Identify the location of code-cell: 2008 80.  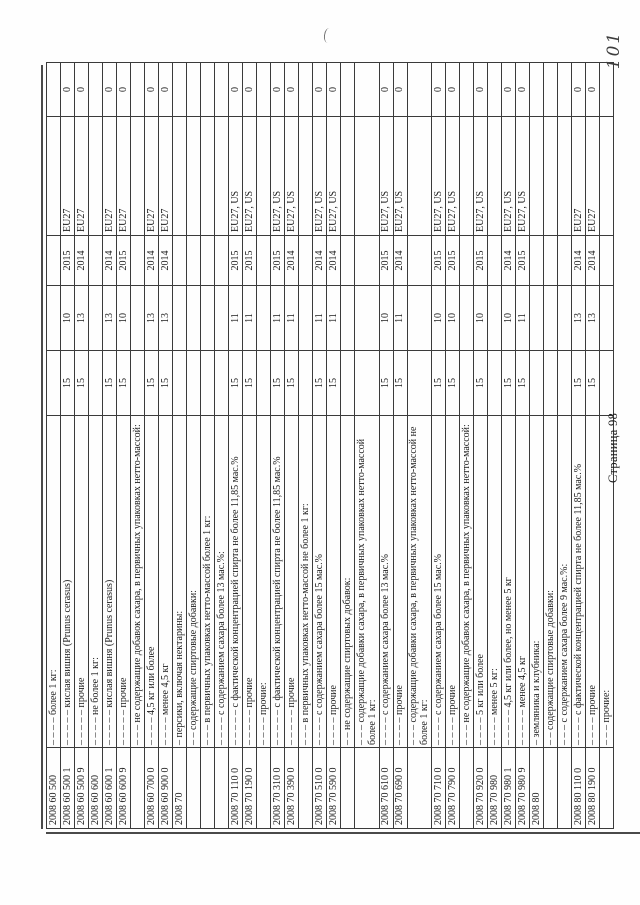
(536, 788).